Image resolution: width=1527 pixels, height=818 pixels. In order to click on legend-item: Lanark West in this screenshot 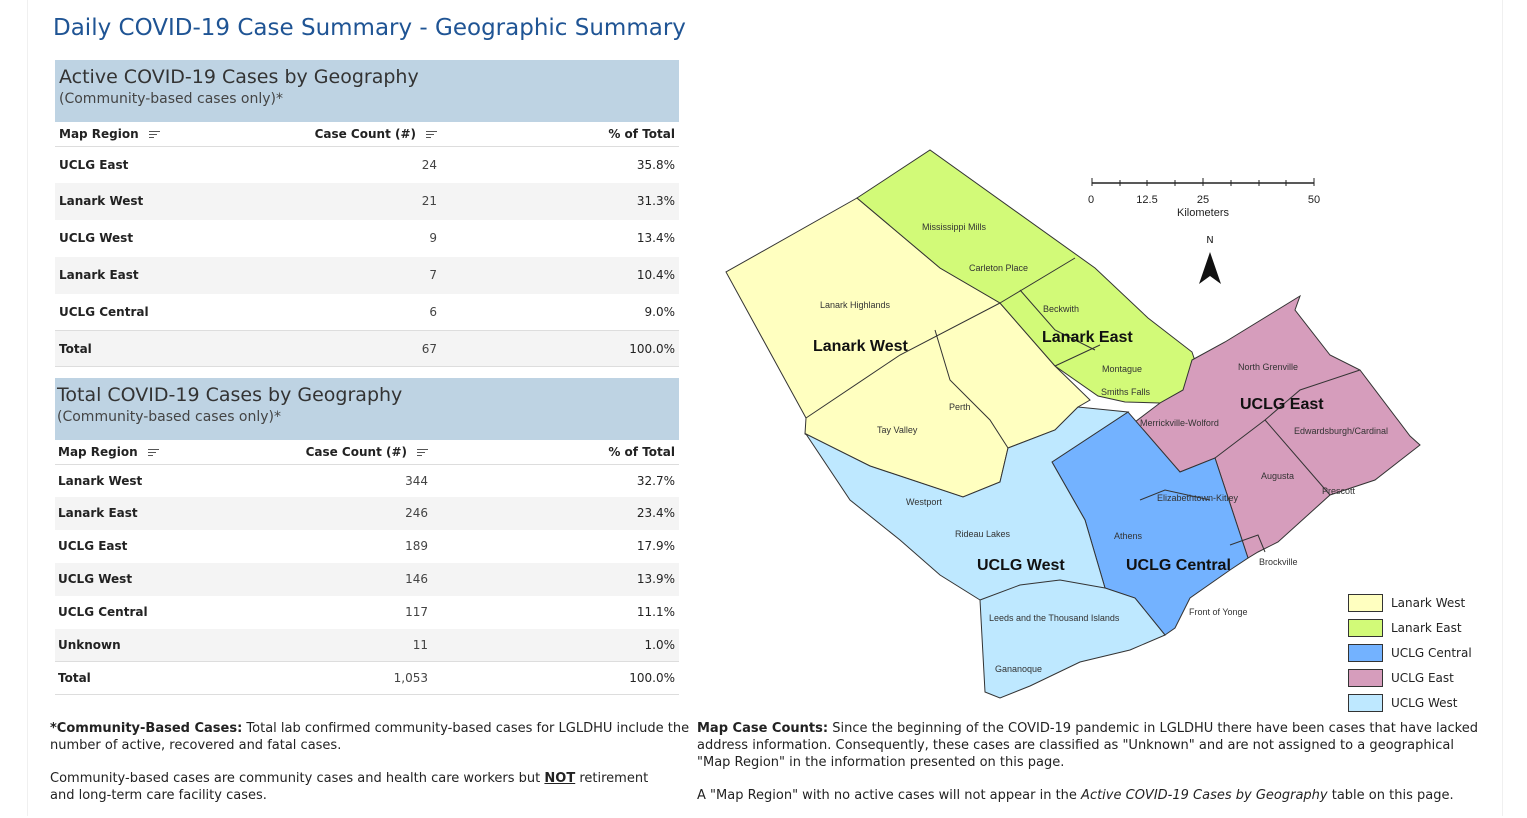, I will do `click(1410, 602)`.